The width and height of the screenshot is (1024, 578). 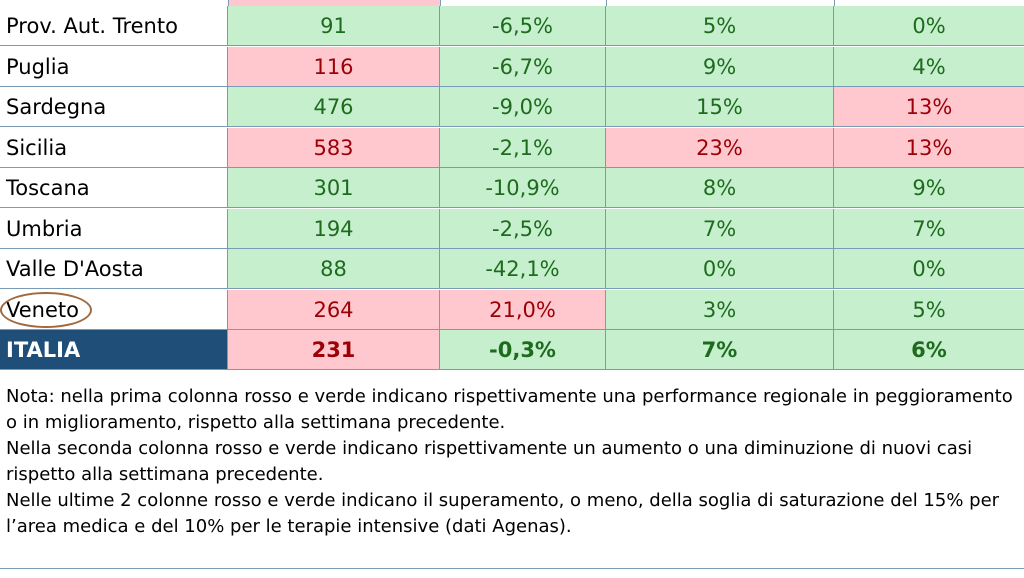 I want to click on table-row: Toscana 301 -10,9% 8% 9%, so click(x=512, y=188).